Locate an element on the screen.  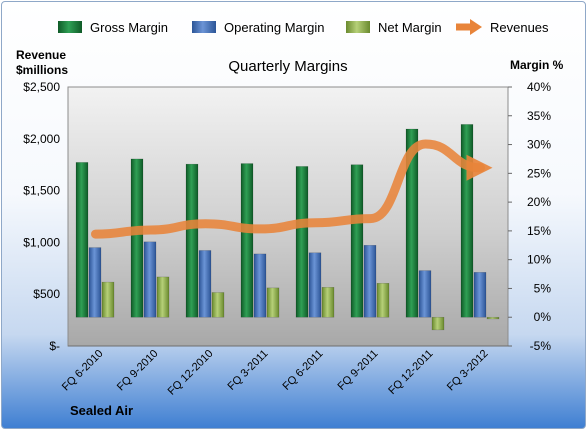
legend-swatch-operating is located at coordinates (204, 27).